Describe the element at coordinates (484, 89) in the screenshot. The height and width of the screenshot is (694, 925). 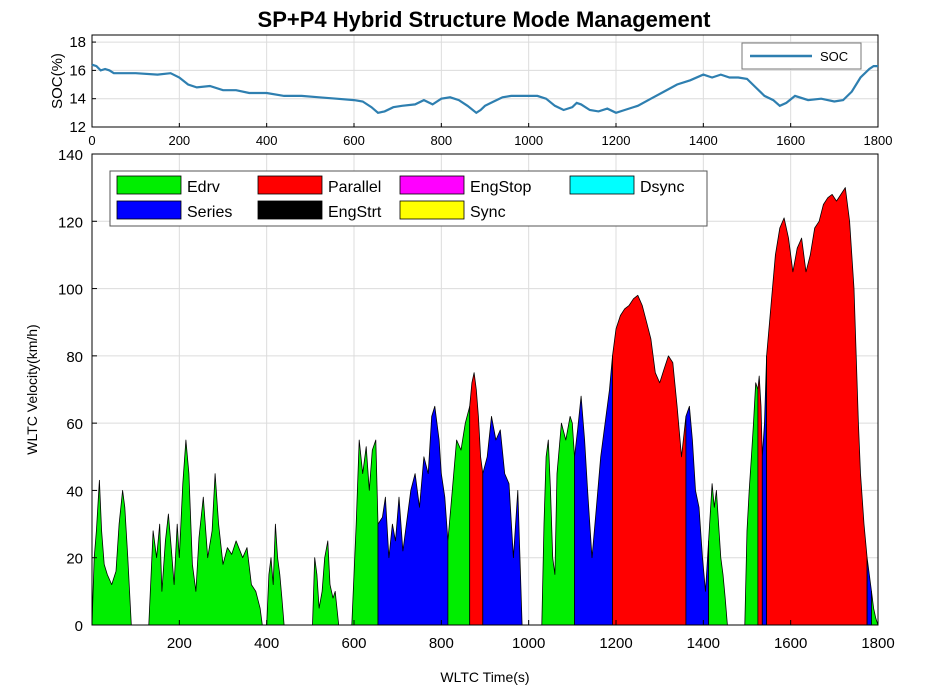
I see `soc-series-line` at that location.